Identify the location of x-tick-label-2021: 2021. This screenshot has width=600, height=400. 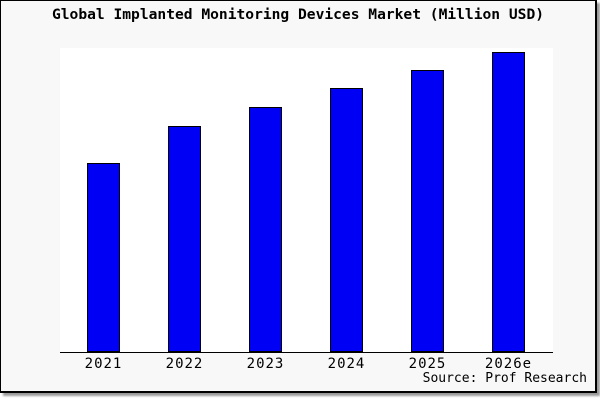
(103, 364).